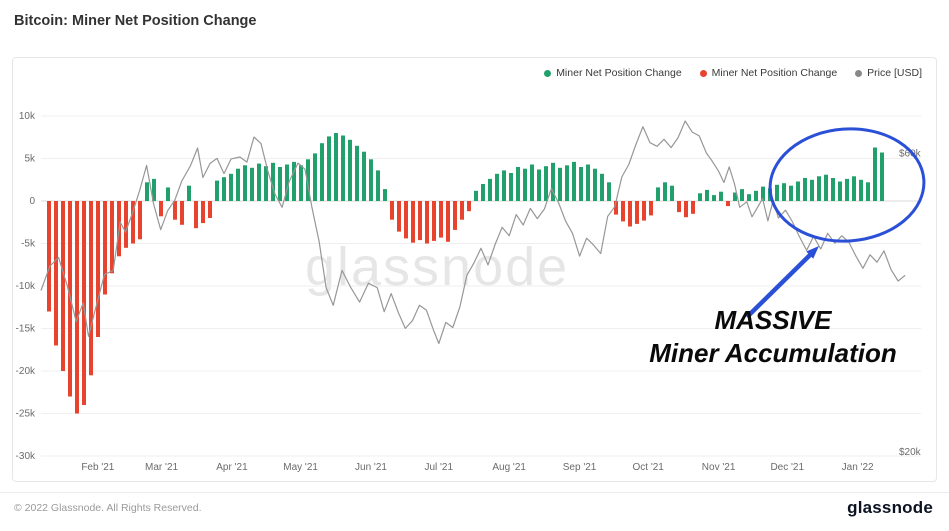  What do you see at coordinates (300, 467) in the screenshot?
I see `x-tick-label: May '21` at bounding box center [300, 467].